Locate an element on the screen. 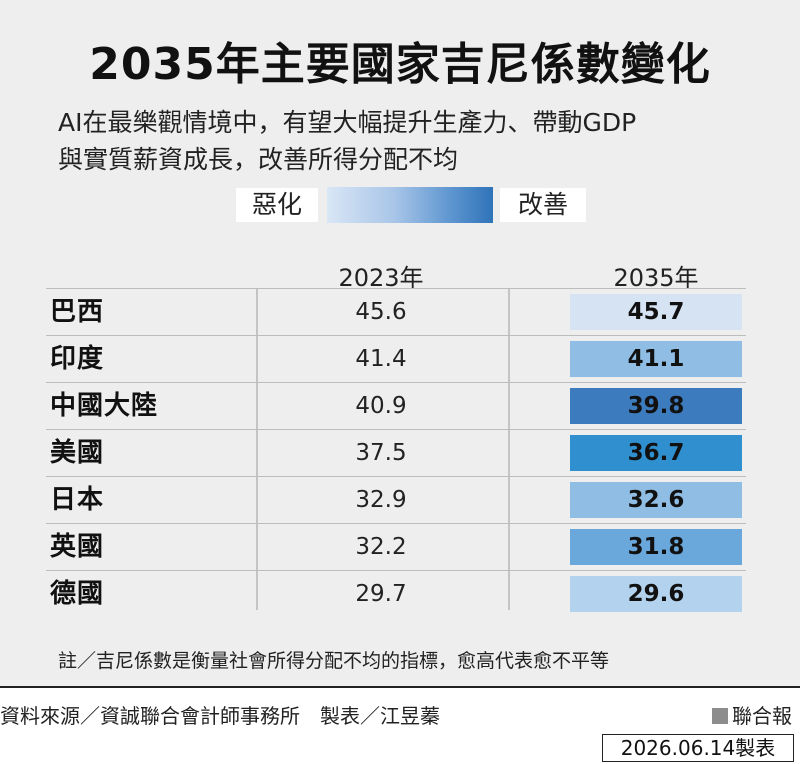  brand: 聯合報 is located at coordinates (752, 714).